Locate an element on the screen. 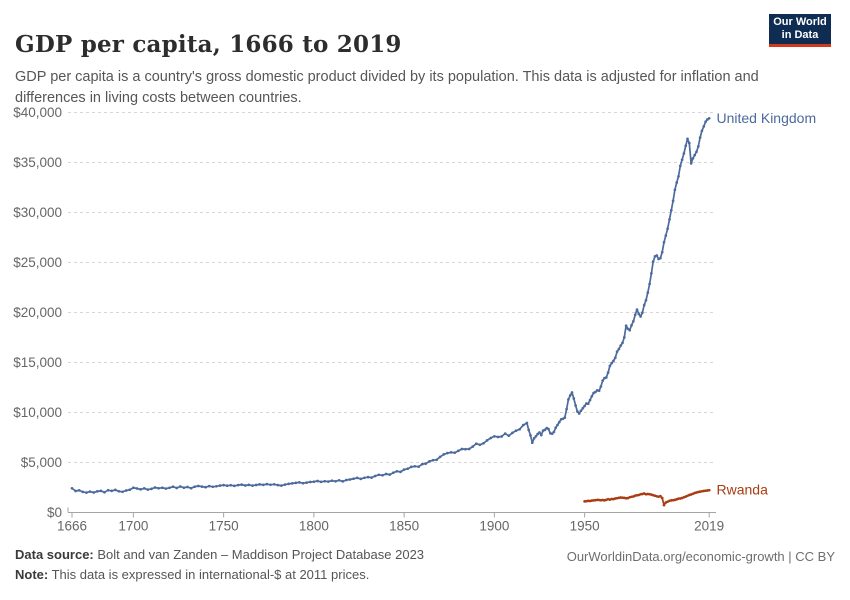 The width and height of the screenshot is (850, 600). x-tick-label: 2019 is located at coordinates (709, 526).